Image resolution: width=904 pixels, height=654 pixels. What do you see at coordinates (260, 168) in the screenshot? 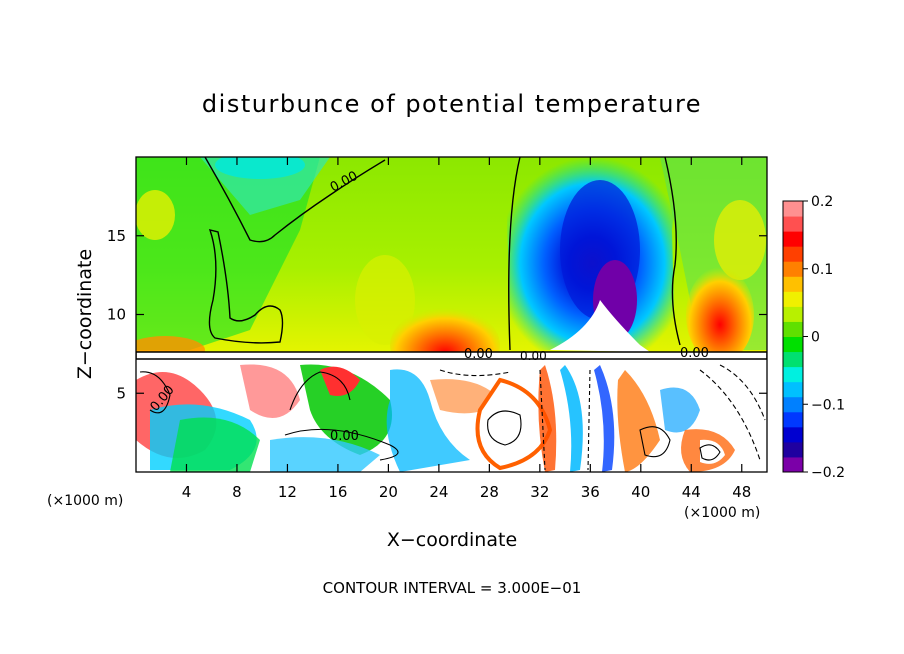
I see `cyan-zone` at bounding box center [260, 168].